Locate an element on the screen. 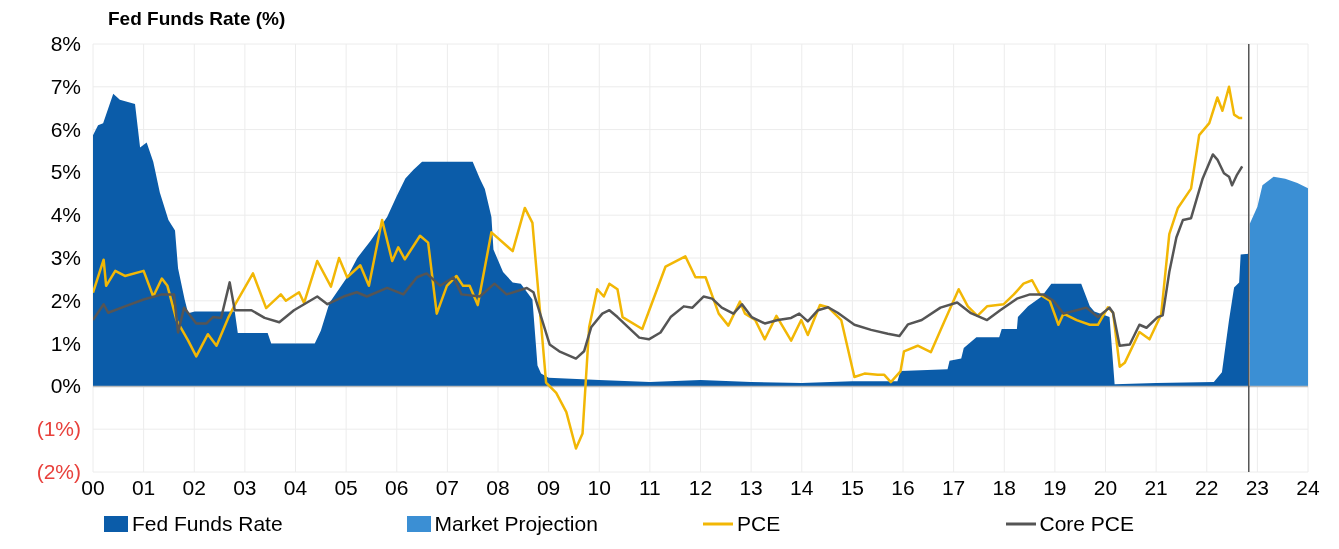  legend-label: Market Projection is located at coordinates (516, 524).